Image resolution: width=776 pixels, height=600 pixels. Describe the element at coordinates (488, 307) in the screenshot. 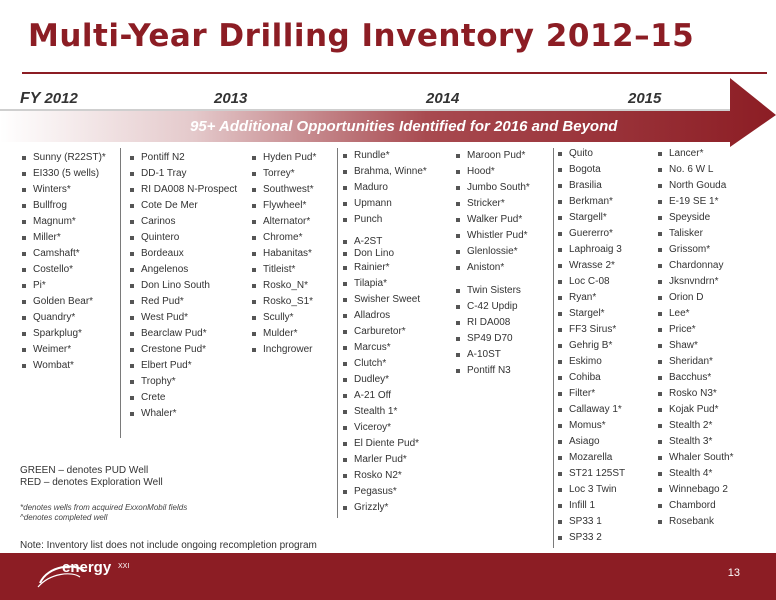

I see `well-item: C-42 Updip` at that location.